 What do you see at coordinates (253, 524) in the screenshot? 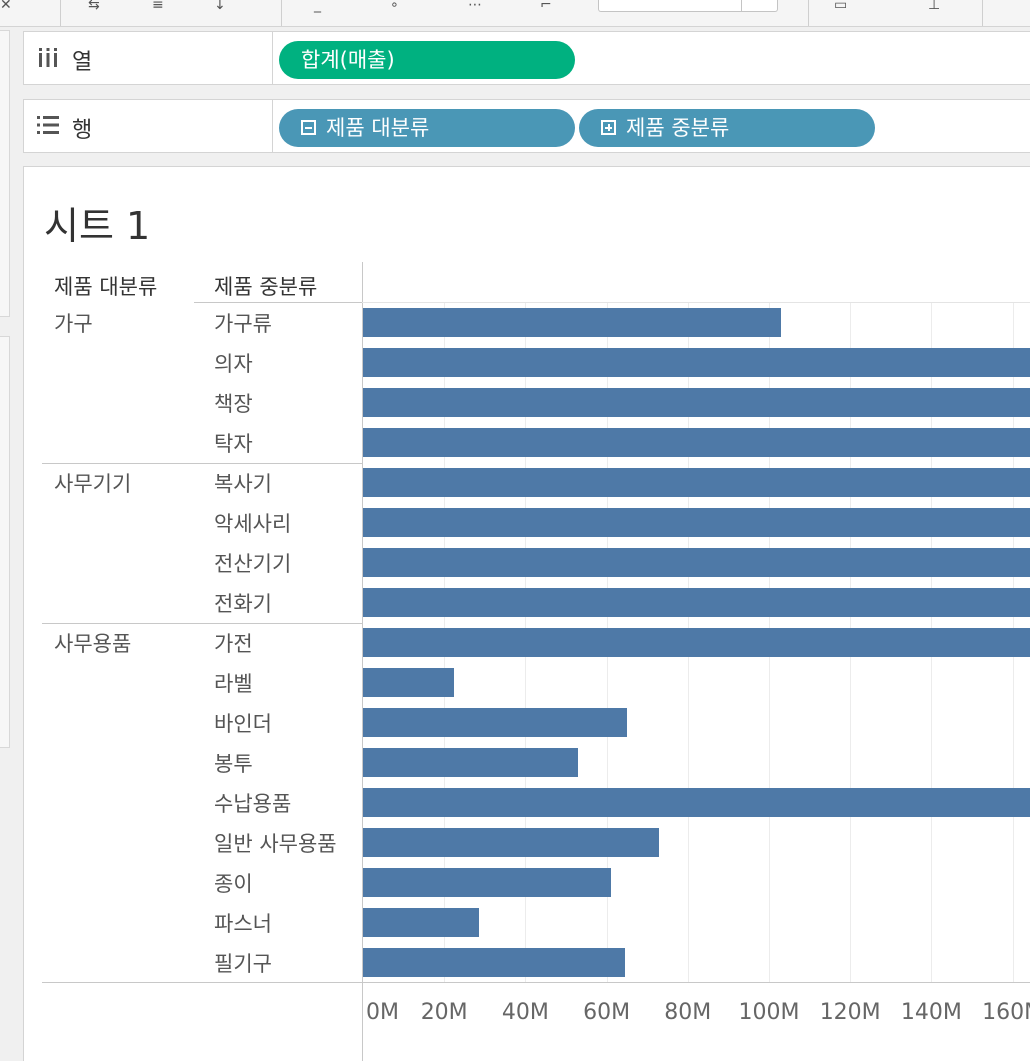
I see `subcategory-label: 악세사리` at bounding box center [253, 524].